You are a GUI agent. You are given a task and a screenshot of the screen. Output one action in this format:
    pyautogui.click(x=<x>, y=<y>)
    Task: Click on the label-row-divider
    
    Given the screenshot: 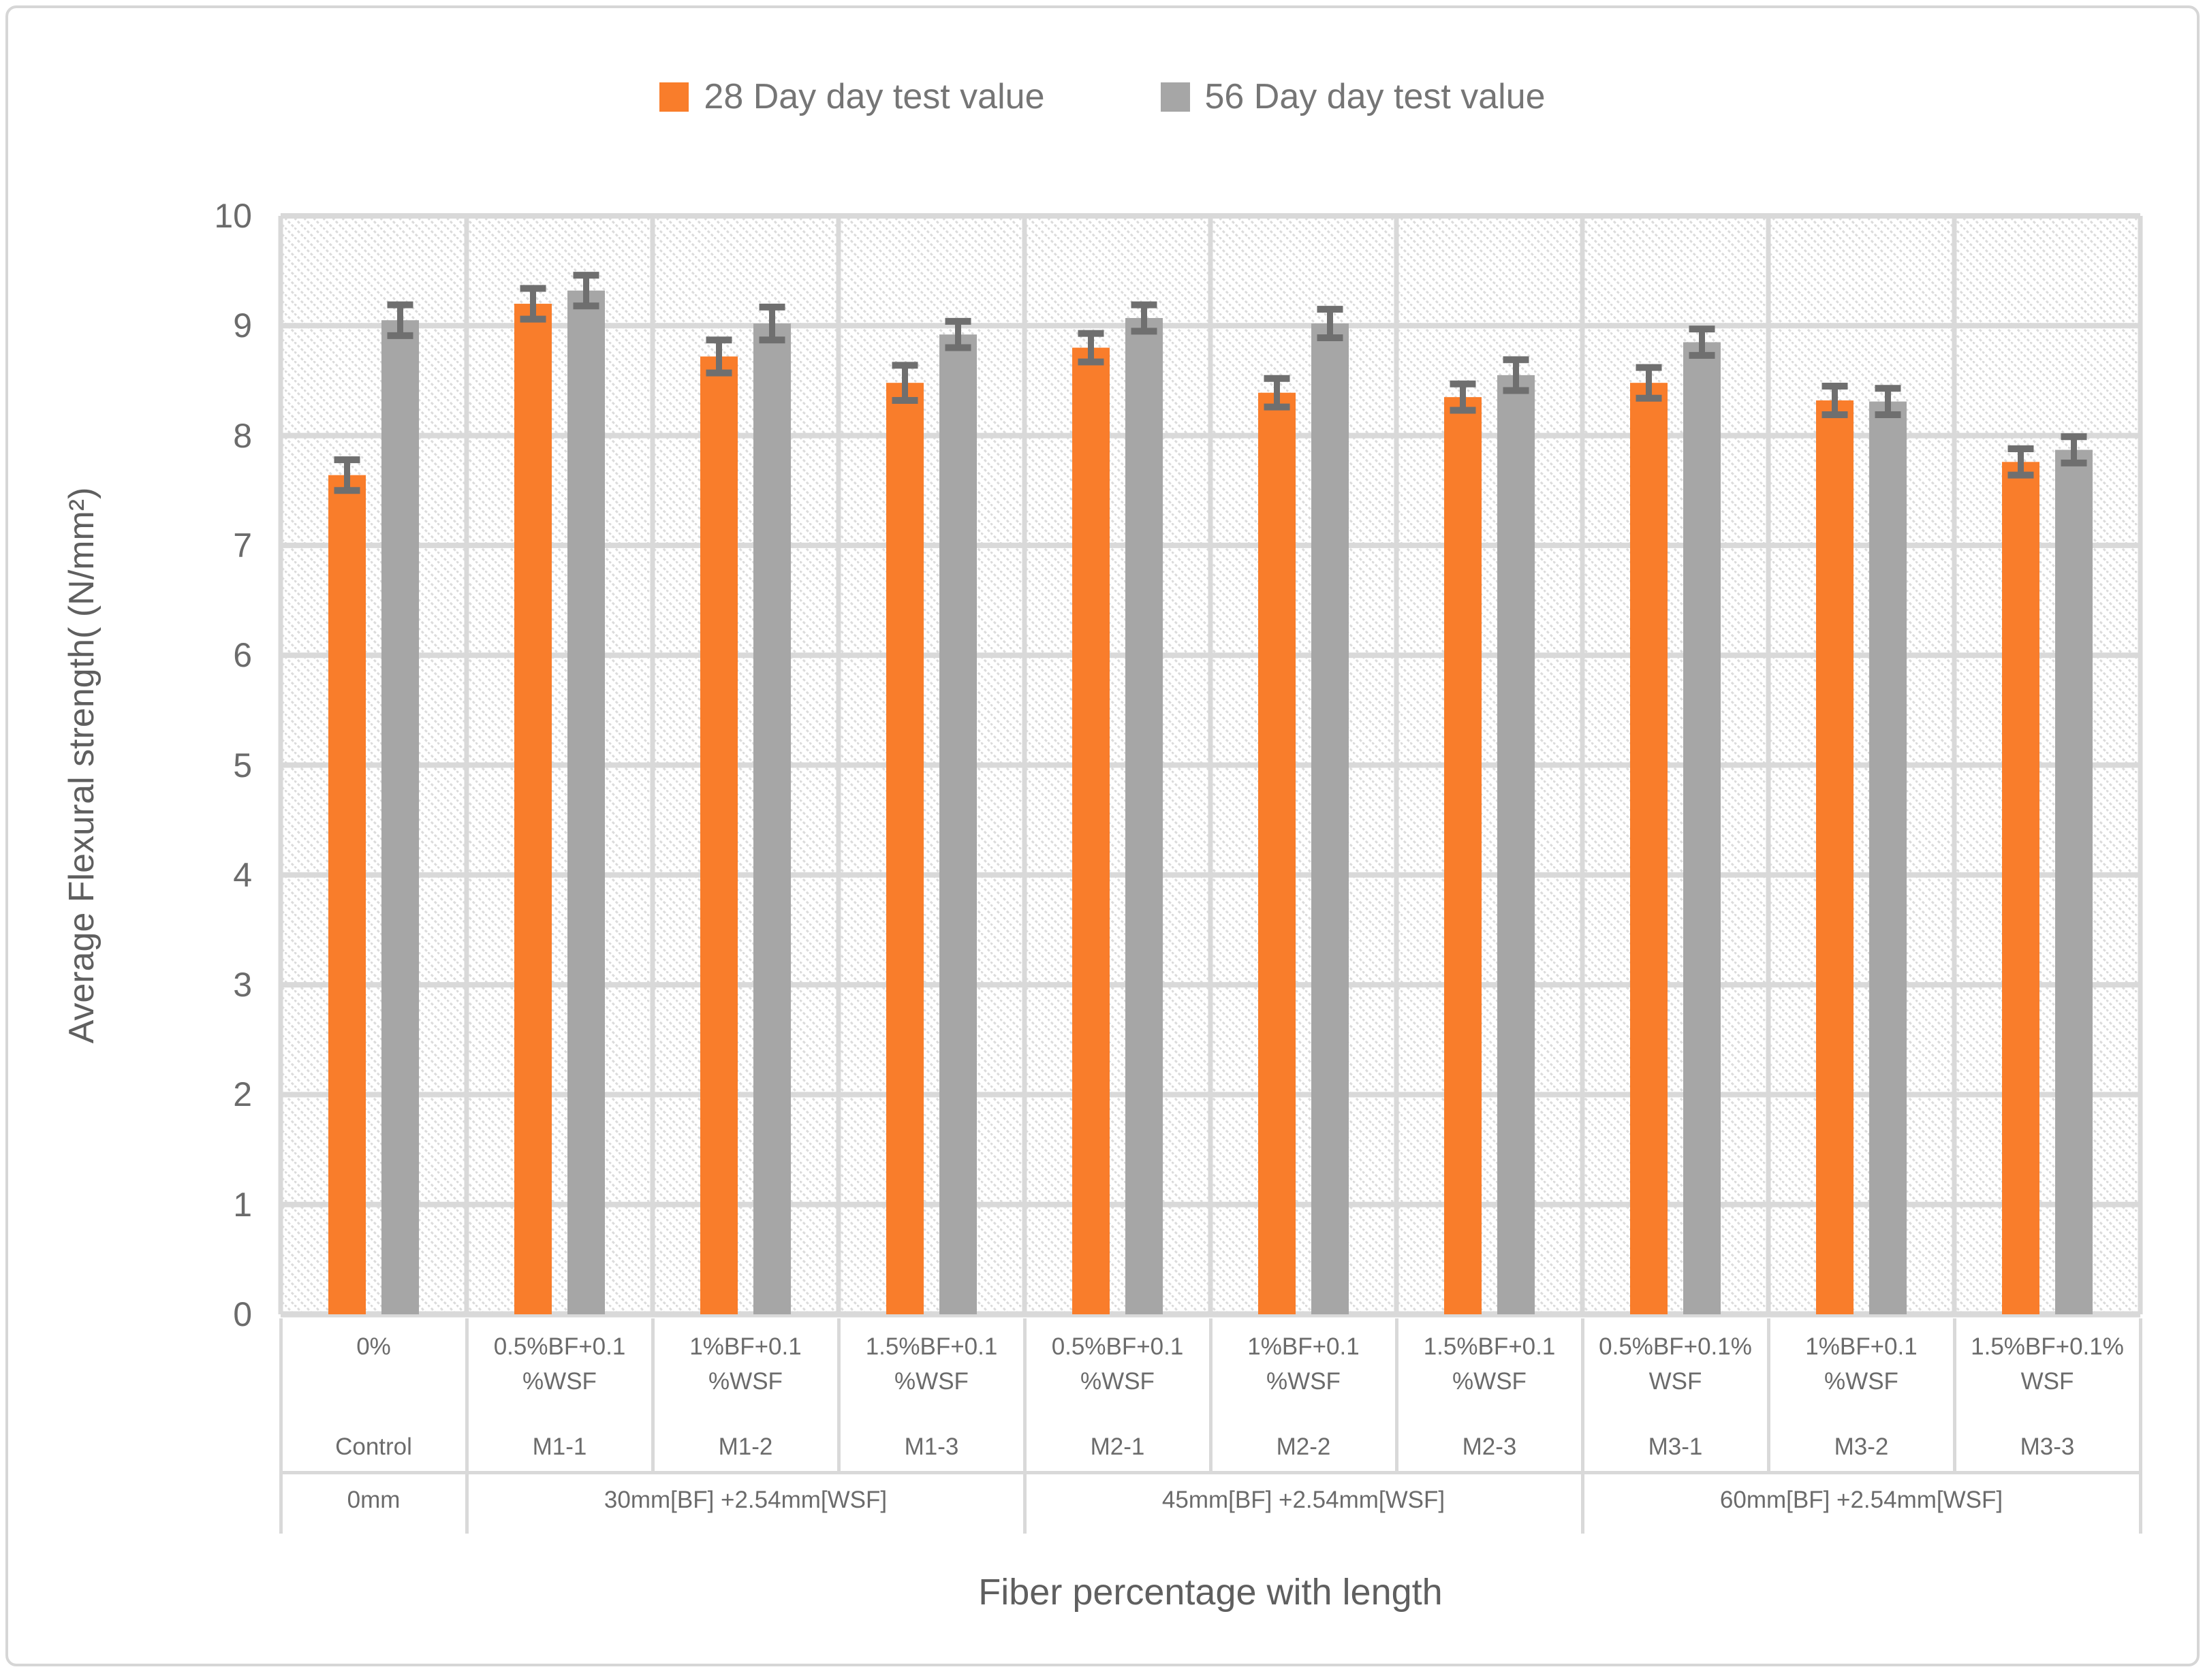 What is the action you would take?
    pyautogui.click(x=1210, y=1472)
    